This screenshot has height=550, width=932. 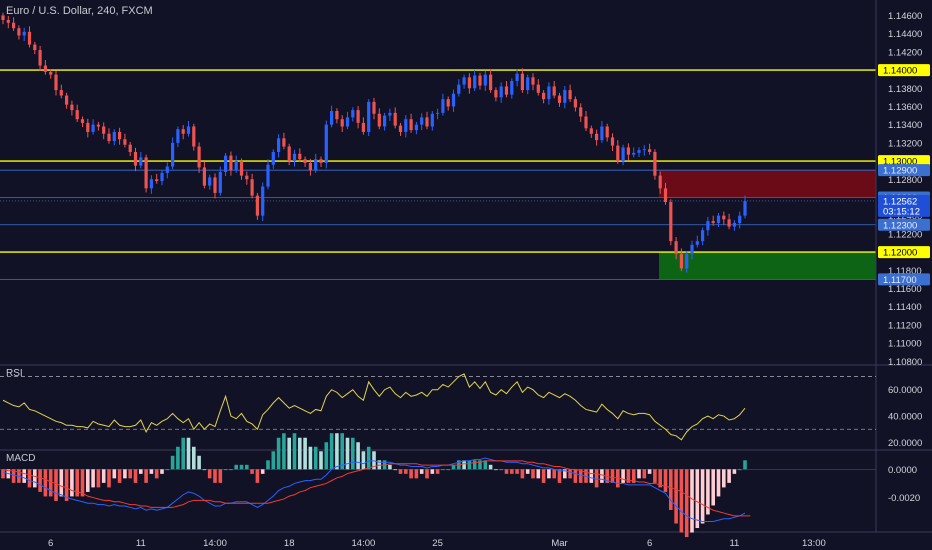 I want to click on rsi-label: RSI, so click(x=14, y=373).